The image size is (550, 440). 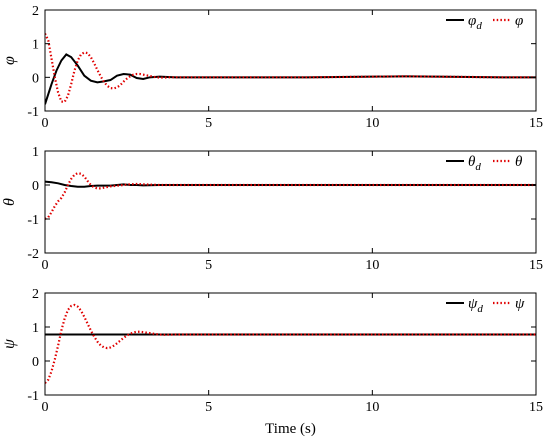 What do you see at coordinates (475, 22) in the screenshot?
I see `legend-label-desired: φd` at bounding box center [475, 22].